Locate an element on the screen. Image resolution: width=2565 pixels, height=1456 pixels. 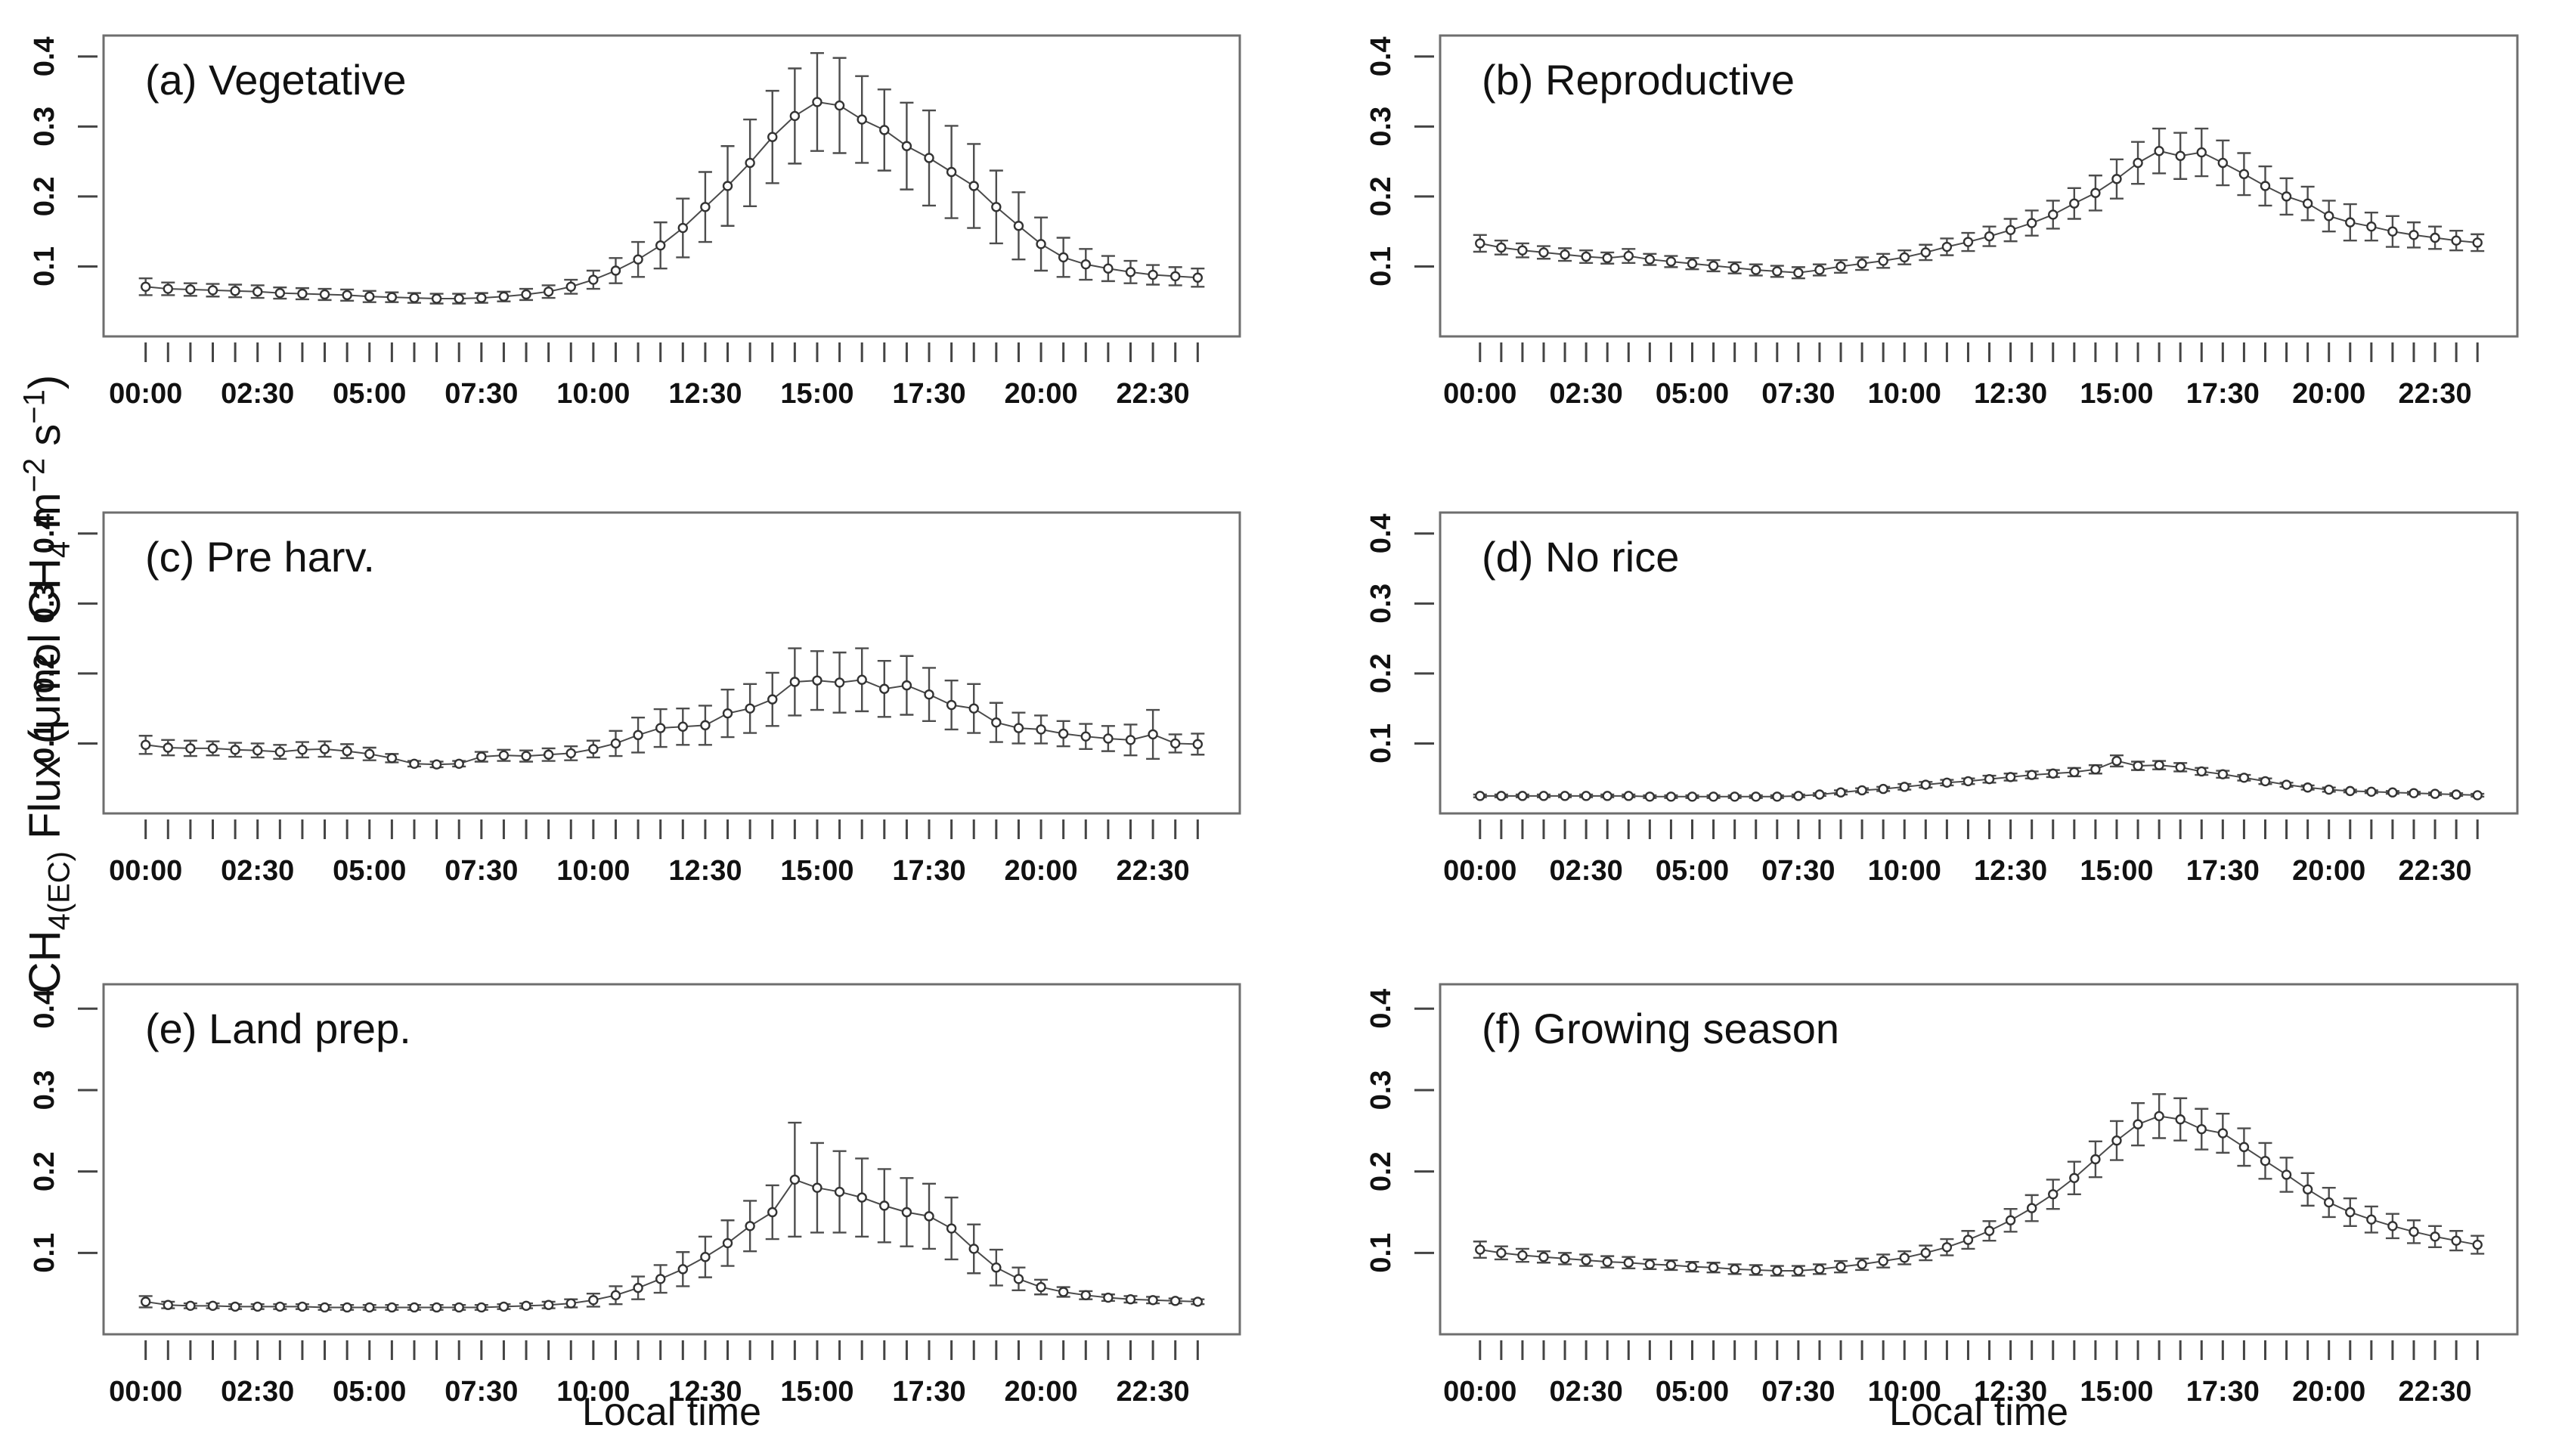
panel-a-series-line is located at coordinates (671, 200).